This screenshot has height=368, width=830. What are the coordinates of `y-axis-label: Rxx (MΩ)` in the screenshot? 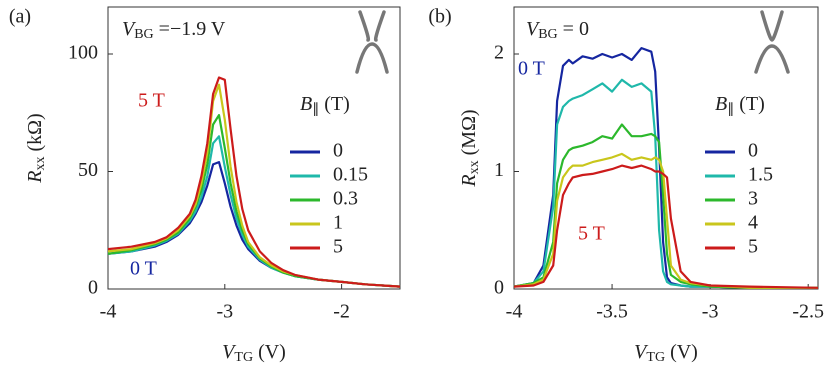 It's located at (470, 148).